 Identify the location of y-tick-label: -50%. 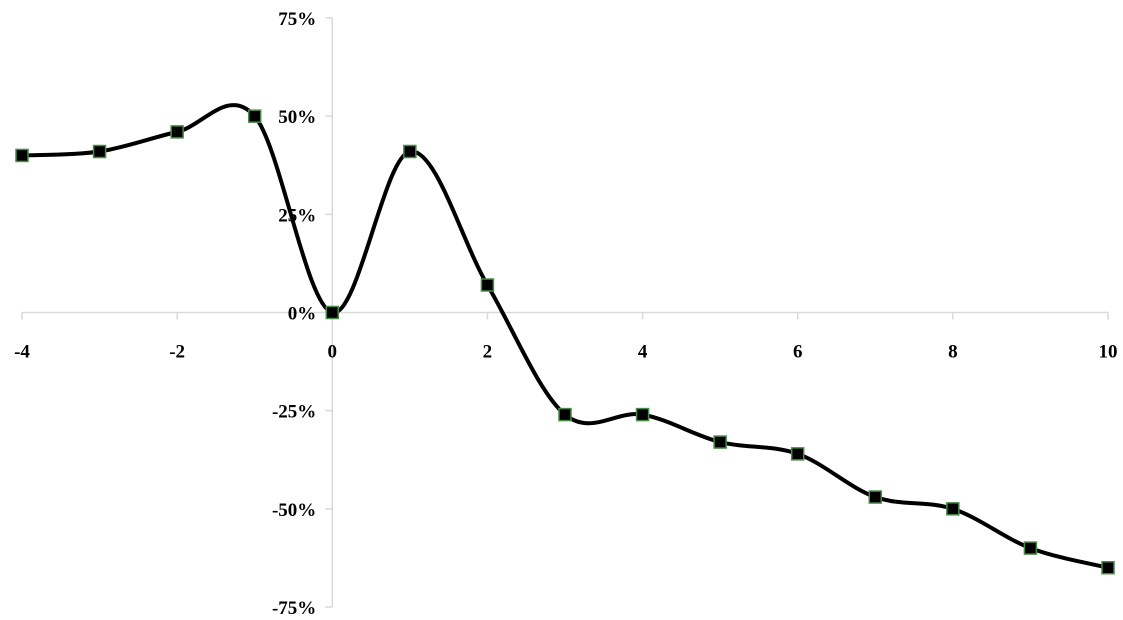
(294, 510).